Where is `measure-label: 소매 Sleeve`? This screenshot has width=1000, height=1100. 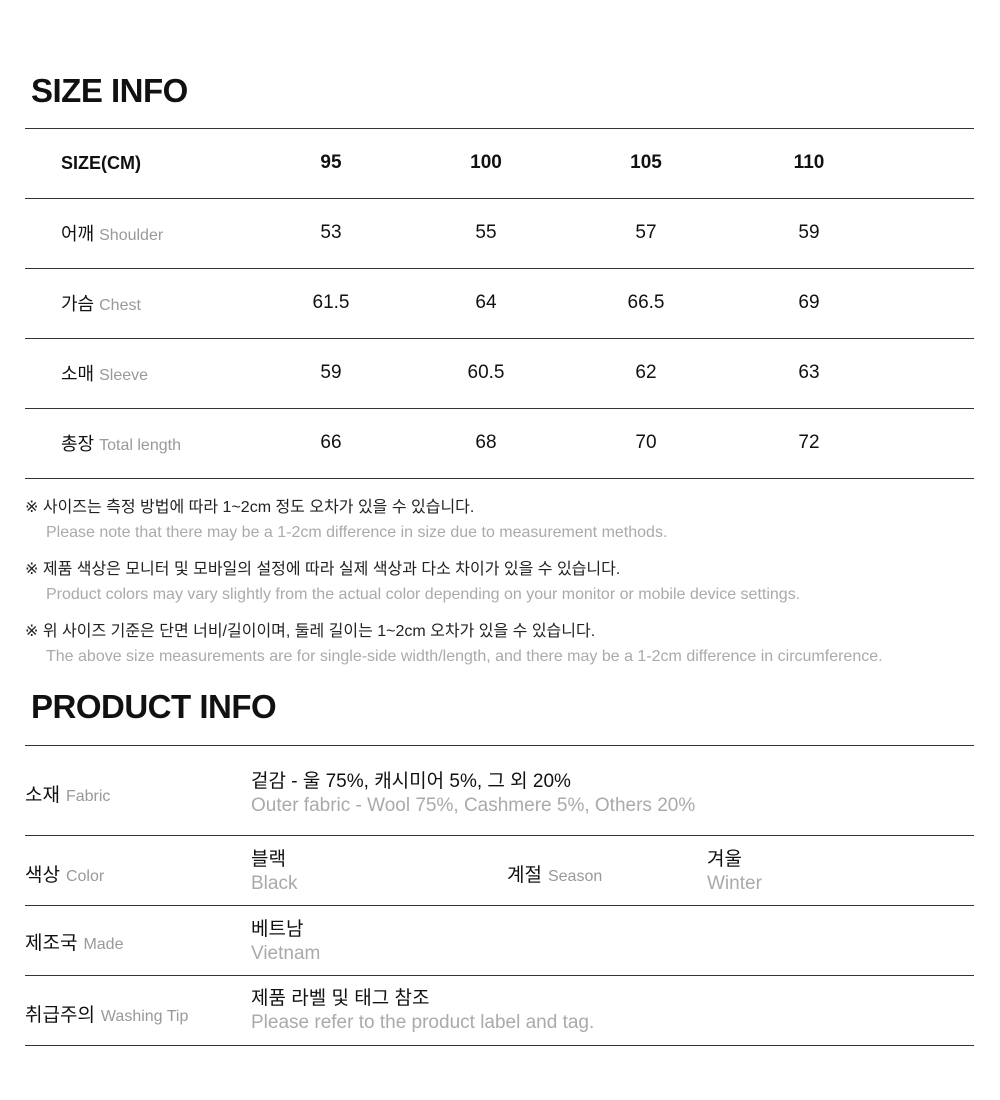 measure-label: 소매 Sleeve is located at coordinates (104, 373).